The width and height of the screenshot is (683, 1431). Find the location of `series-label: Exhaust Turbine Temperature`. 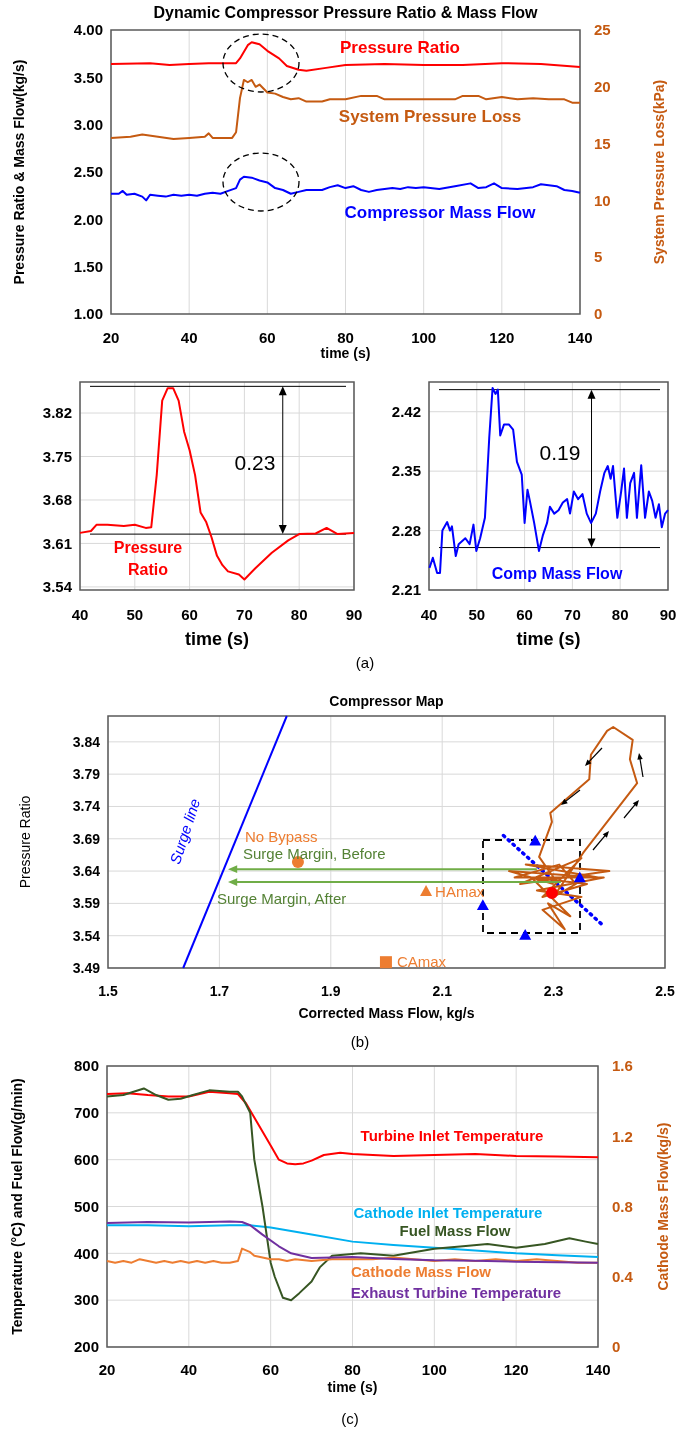

series-label: Exhaust Turbine Temperature is located at coordinates (456, 1292).